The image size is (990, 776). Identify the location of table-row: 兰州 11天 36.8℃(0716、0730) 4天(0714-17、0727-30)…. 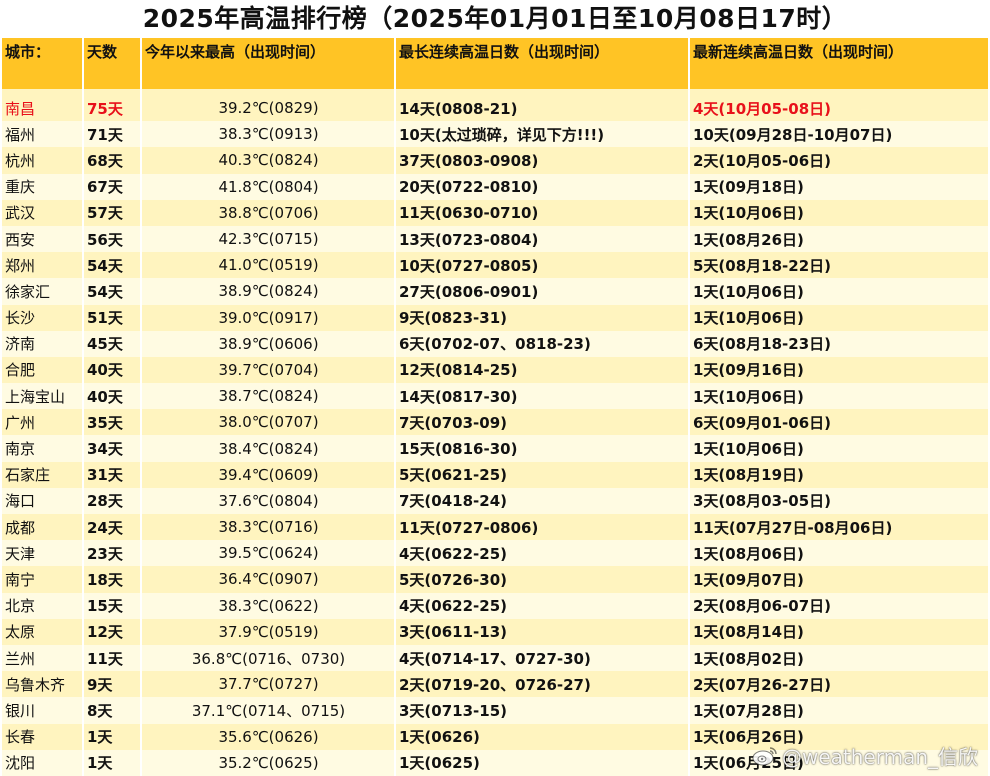
(495, 658).